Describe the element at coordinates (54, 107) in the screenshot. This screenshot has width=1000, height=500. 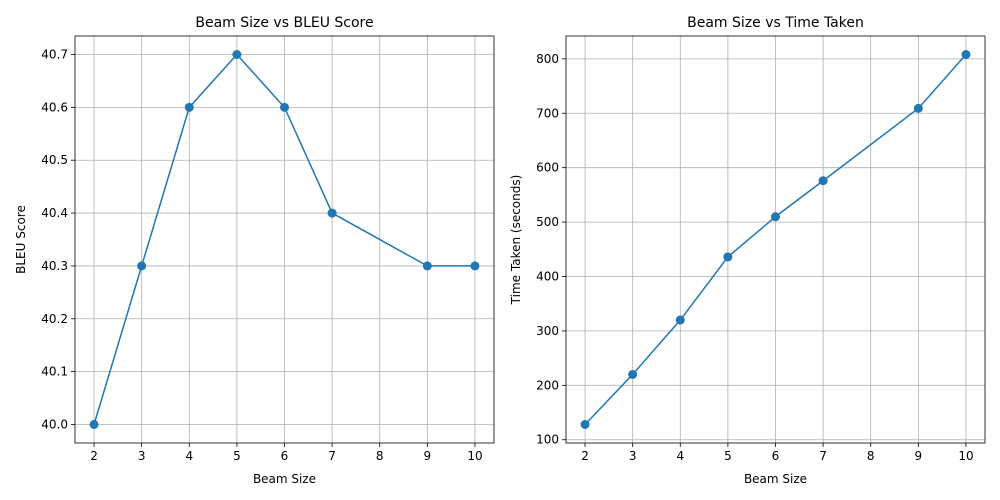
I see `y-tick-label: 40.6` at that location.